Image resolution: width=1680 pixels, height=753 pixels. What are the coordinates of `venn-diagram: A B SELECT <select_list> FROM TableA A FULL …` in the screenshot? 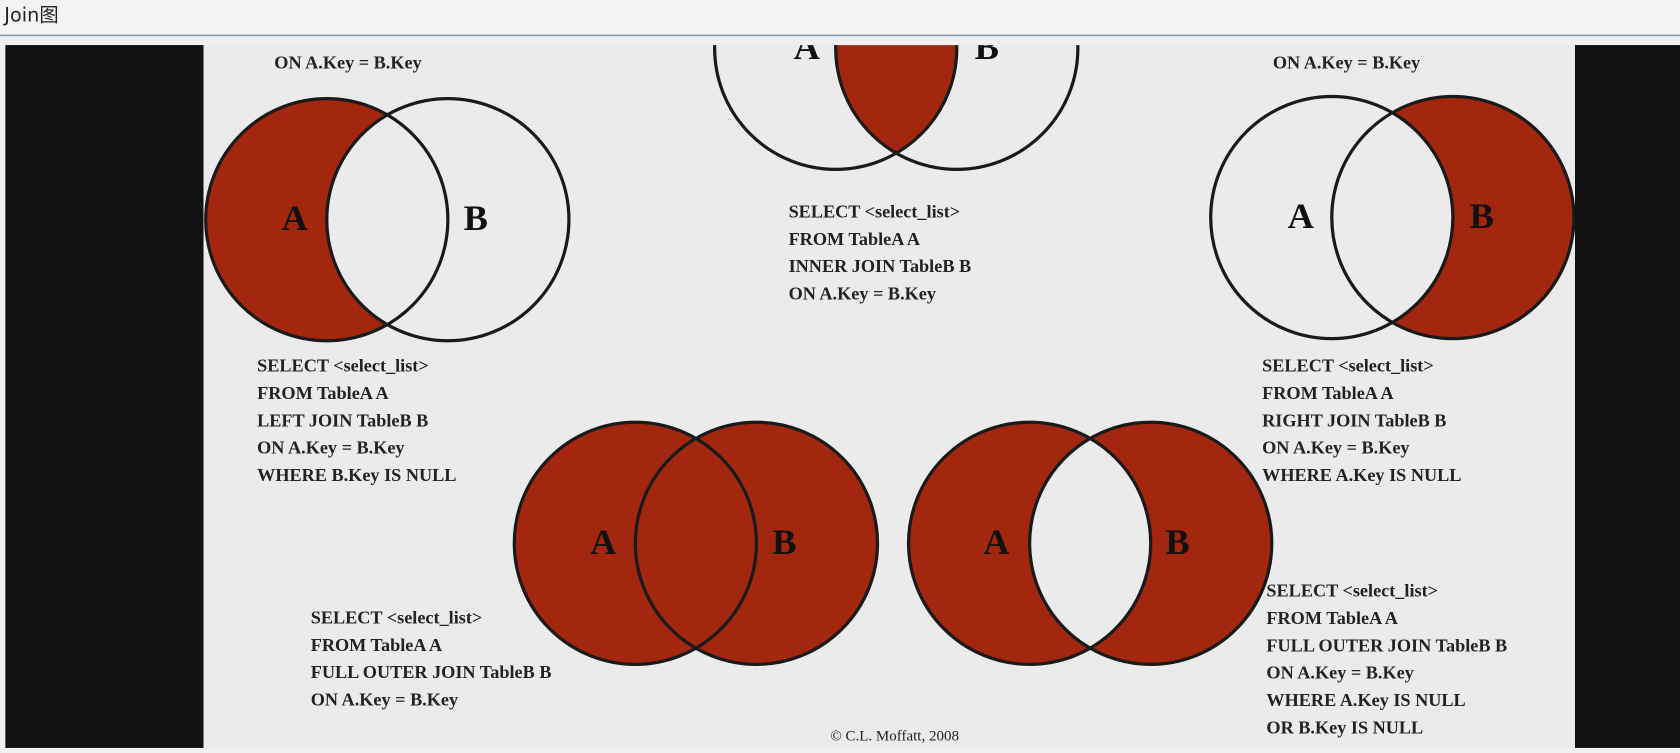 It's located at (595, 564).